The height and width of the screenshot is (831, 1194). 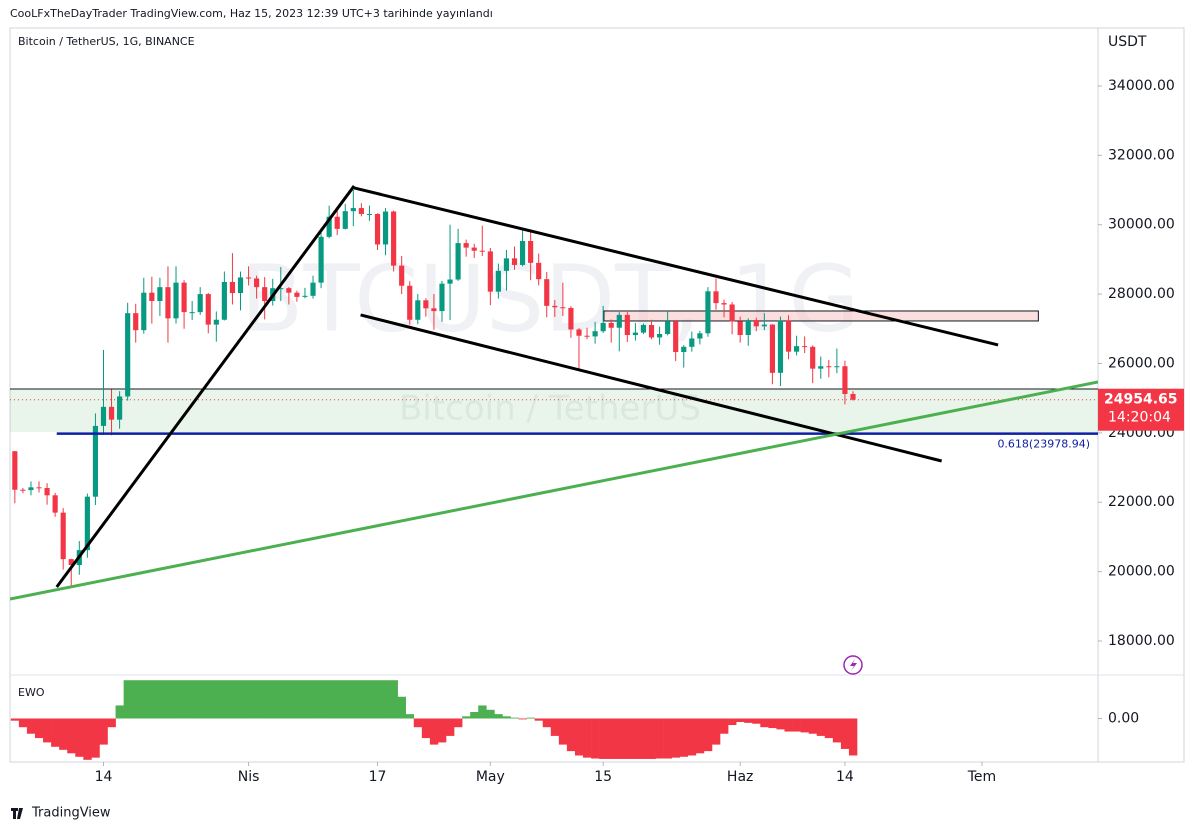 What do you see at coordinates (1141, 400) in the screenshot?
I see `last-price: 24954.65` at bounding box center [1141, 400].